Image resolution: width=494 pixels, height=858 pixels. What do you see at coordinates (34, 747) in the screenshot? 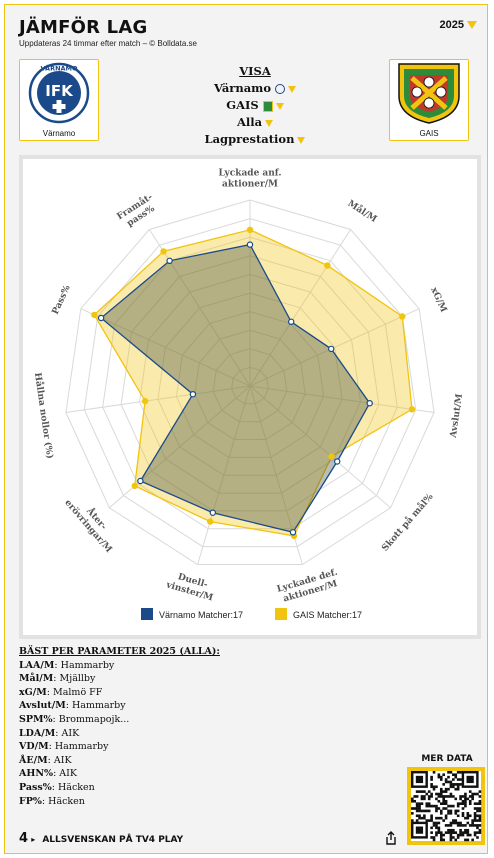
I see `best-row-key: VD/M` at bounding box center [34, 747].